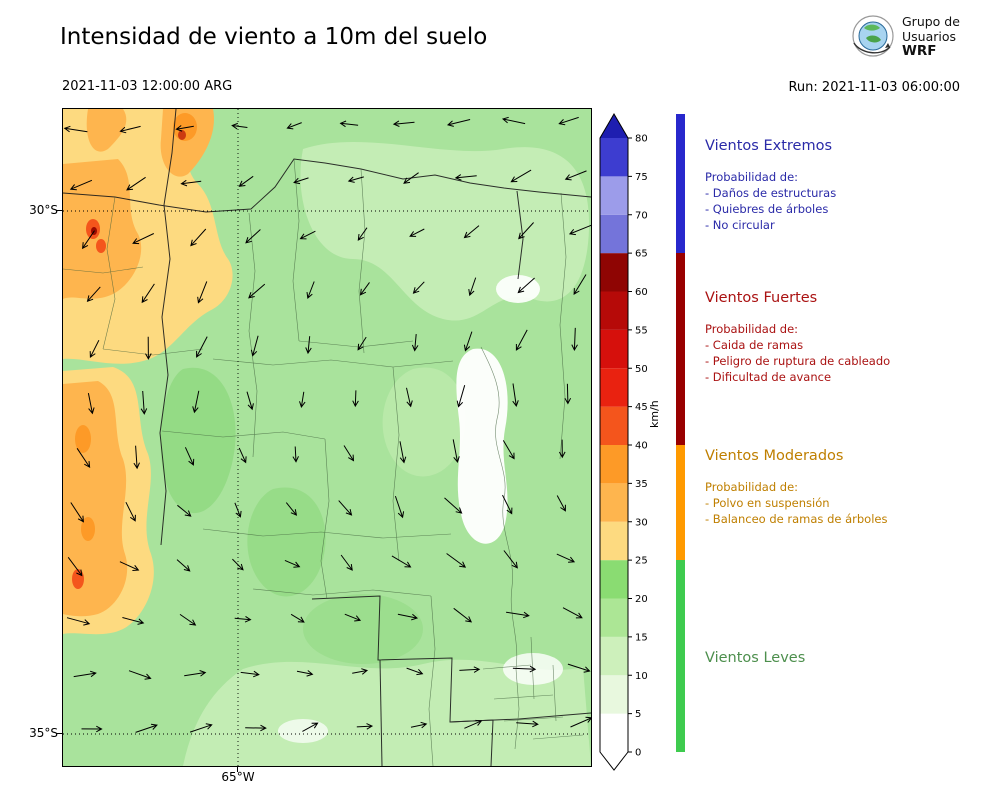  Describe the element at coordinates (641, 484) in the screenshot. I see `colorbar-tick-label: 35` at that location.